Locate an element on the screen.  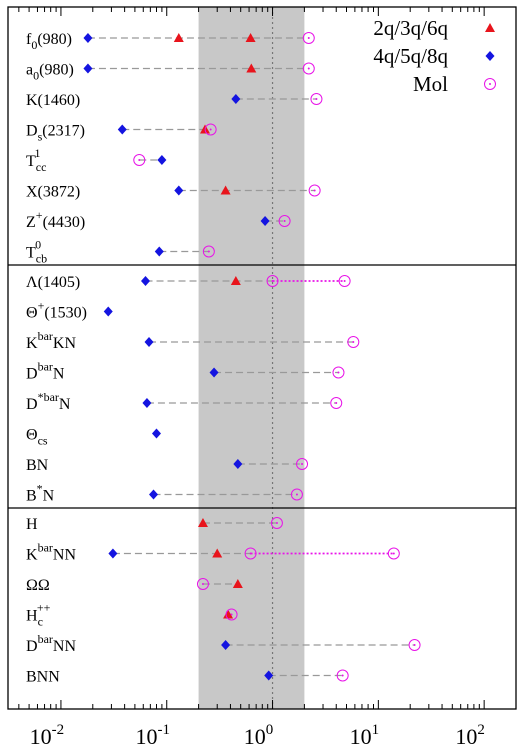
row-label: BN is located at coordinates (37, 465).